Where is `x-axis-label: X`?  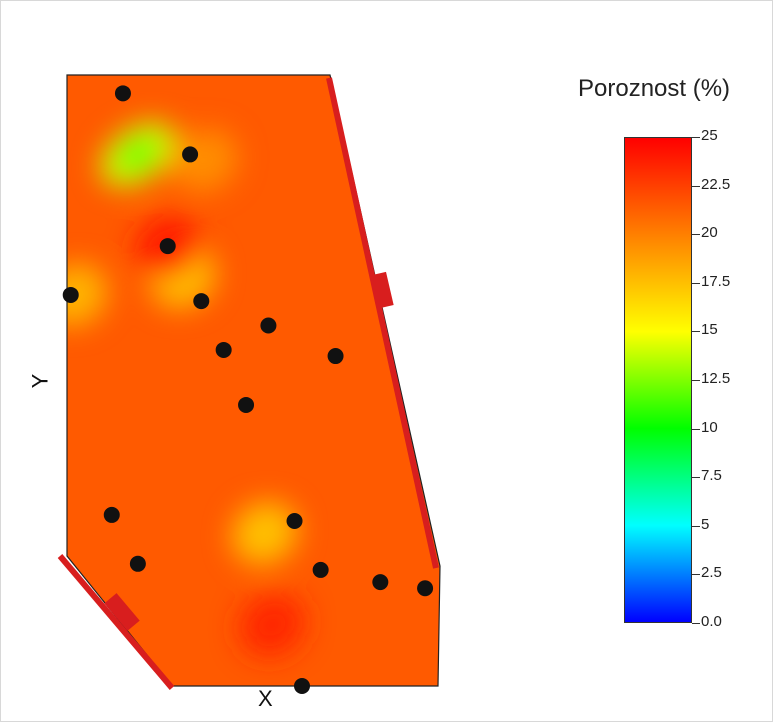
x-axis-label: X is located at coordinates (265, 698).